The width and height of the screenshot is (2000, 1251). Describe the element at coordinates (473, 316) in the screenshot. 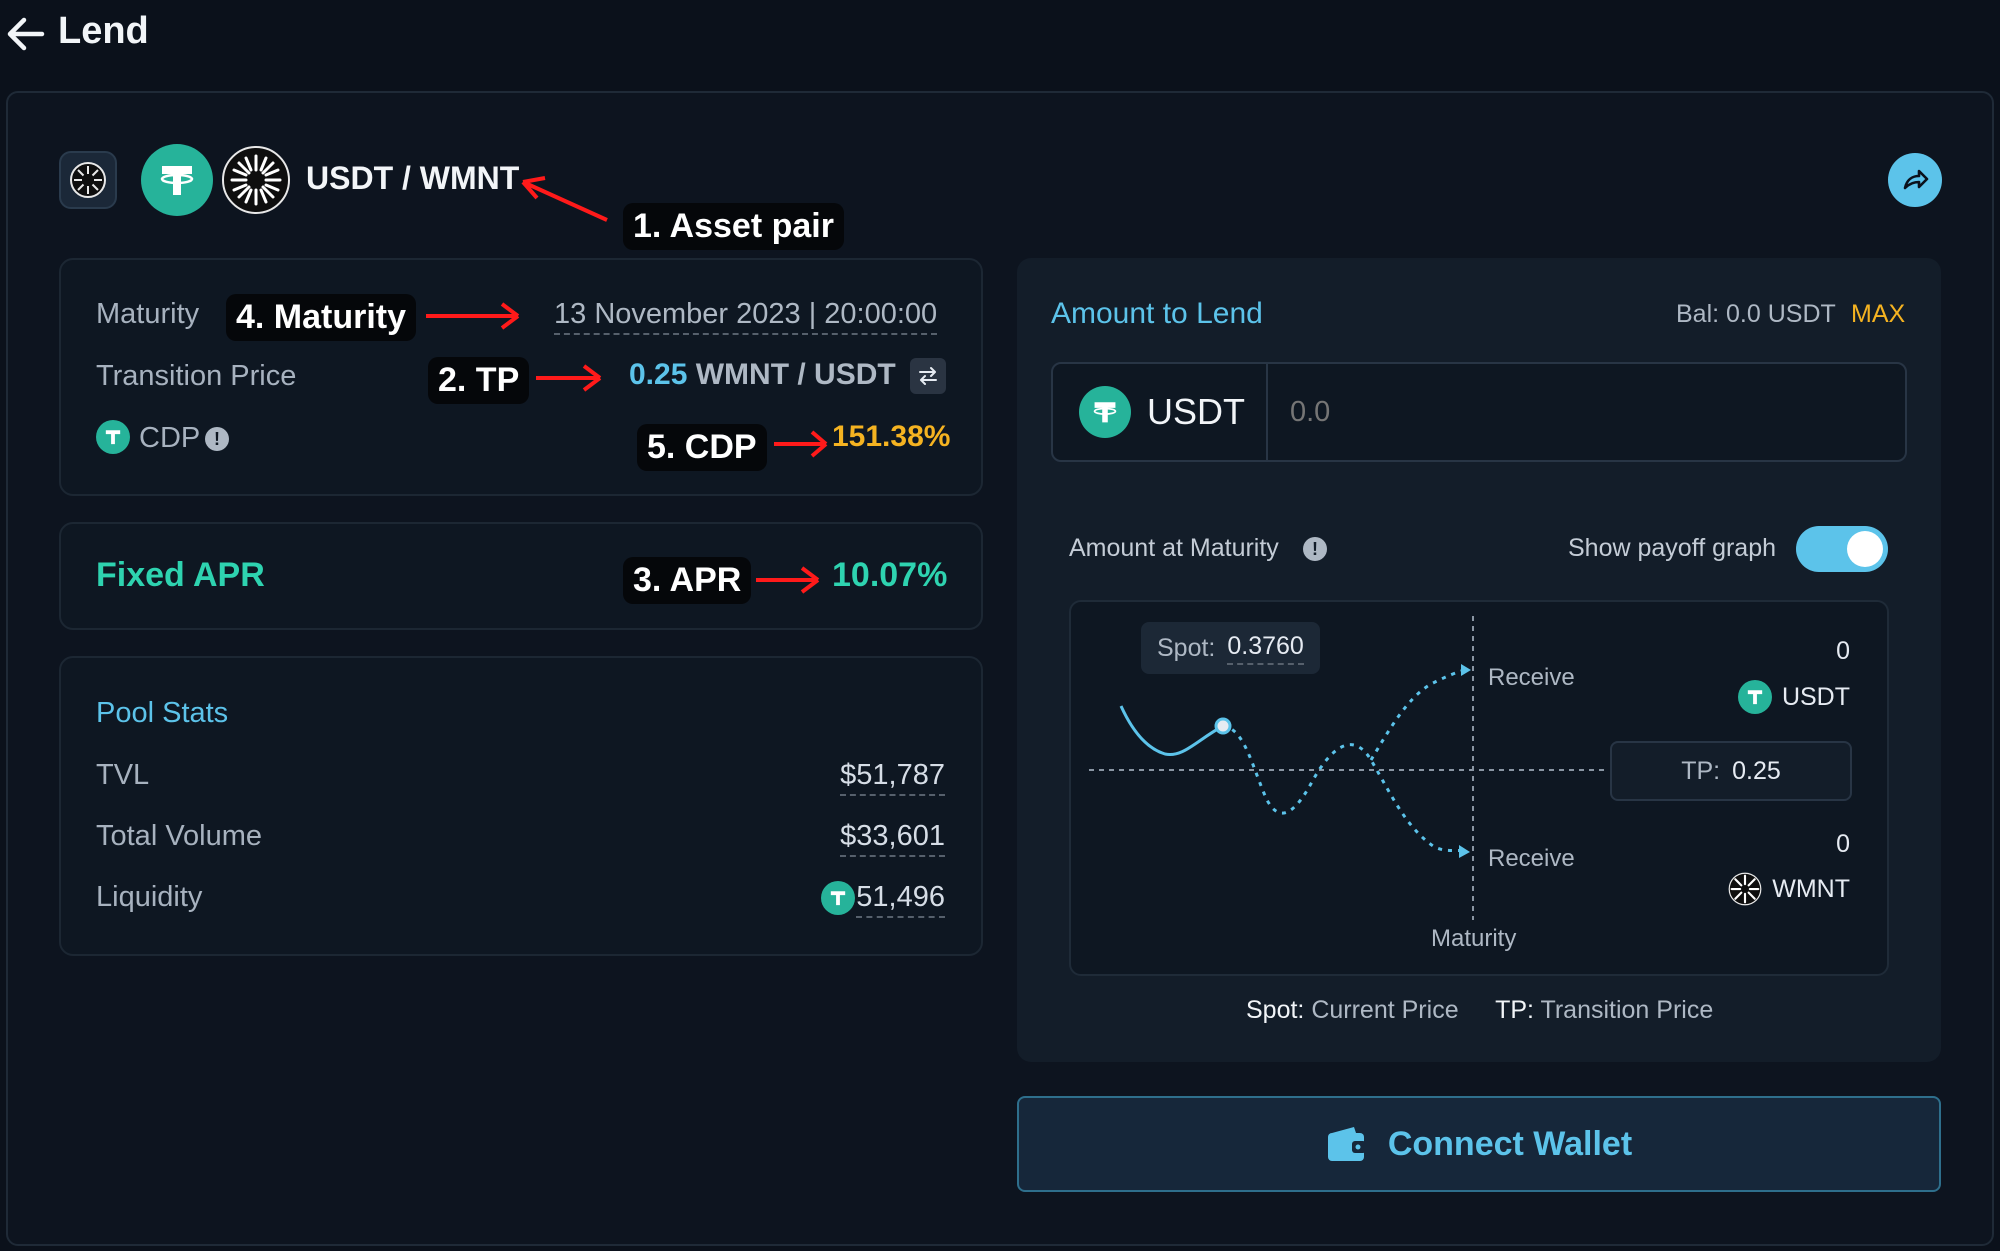

I see `annotation-arrow-maturity` at that location.